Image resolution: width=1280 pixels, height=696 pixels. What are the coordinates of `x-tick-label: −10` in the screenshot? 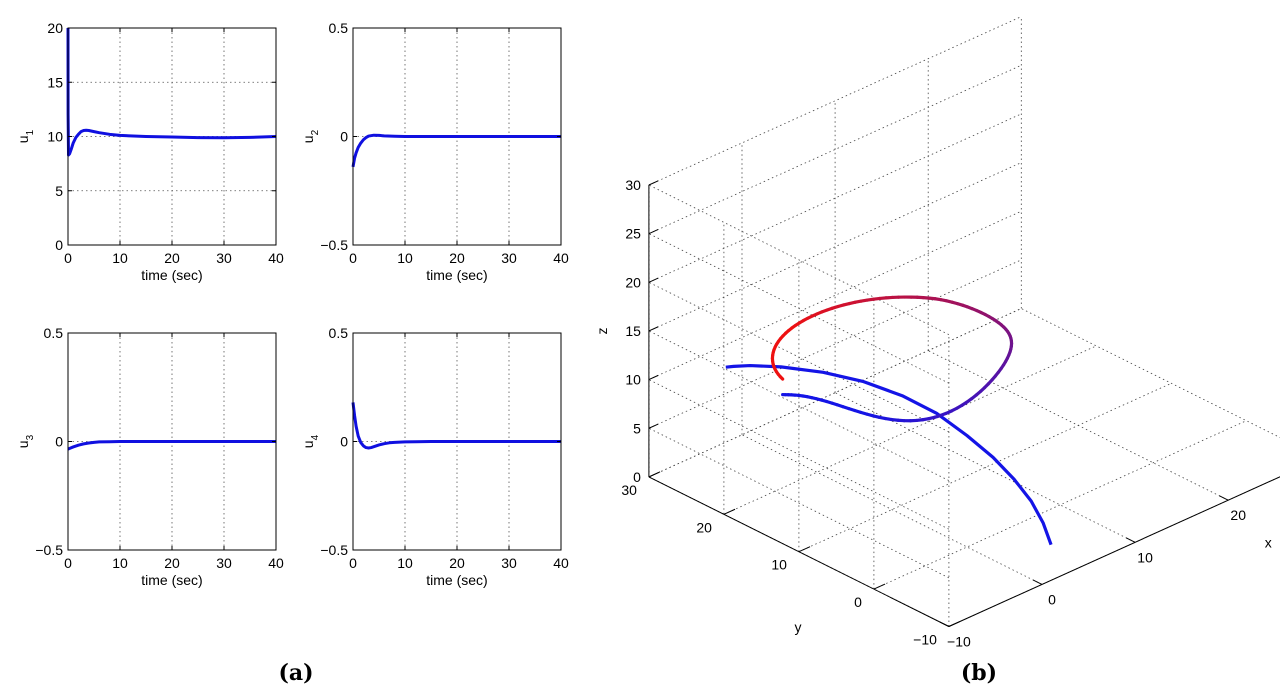 It's located at (959, 642).